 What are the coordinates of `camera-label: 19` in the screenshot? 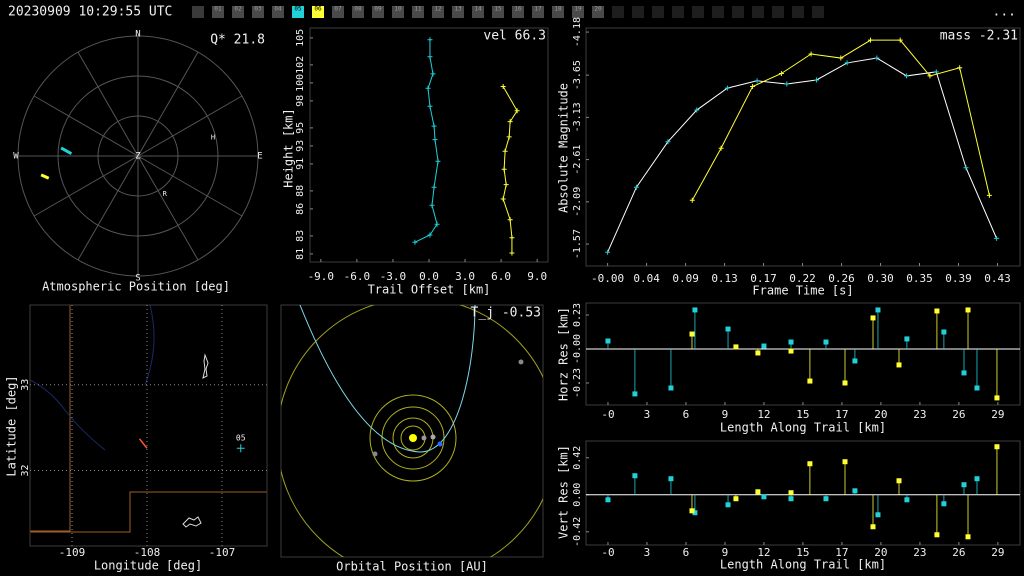 It's located at (578, 9).